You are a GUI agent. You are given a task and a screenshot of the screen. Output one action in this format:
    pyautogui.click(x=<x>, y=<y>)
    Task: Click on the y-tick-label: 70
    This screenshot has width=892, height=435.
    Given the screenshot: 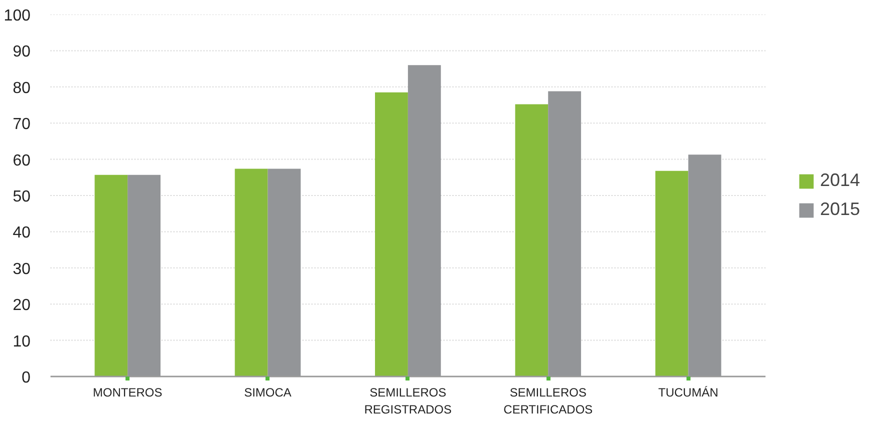 What is the action you would take?
    pyautogui.click(x=21, y=125)
    